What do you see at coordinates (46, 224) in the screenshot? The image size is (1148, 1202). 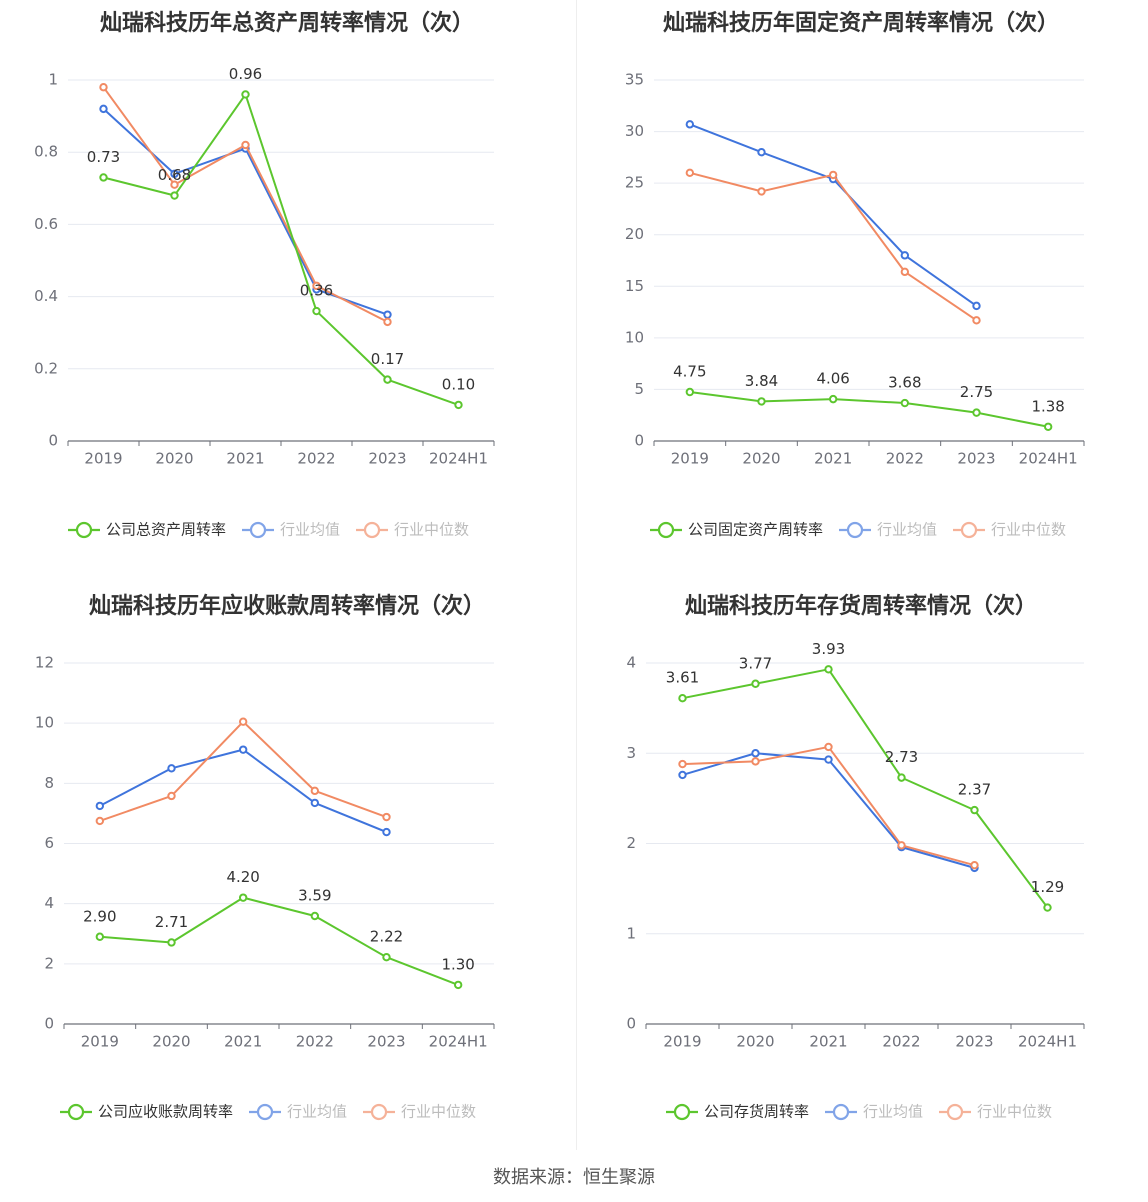 I see `y-tick-label-0.6: 0.6` at bounding box center [46, 224].